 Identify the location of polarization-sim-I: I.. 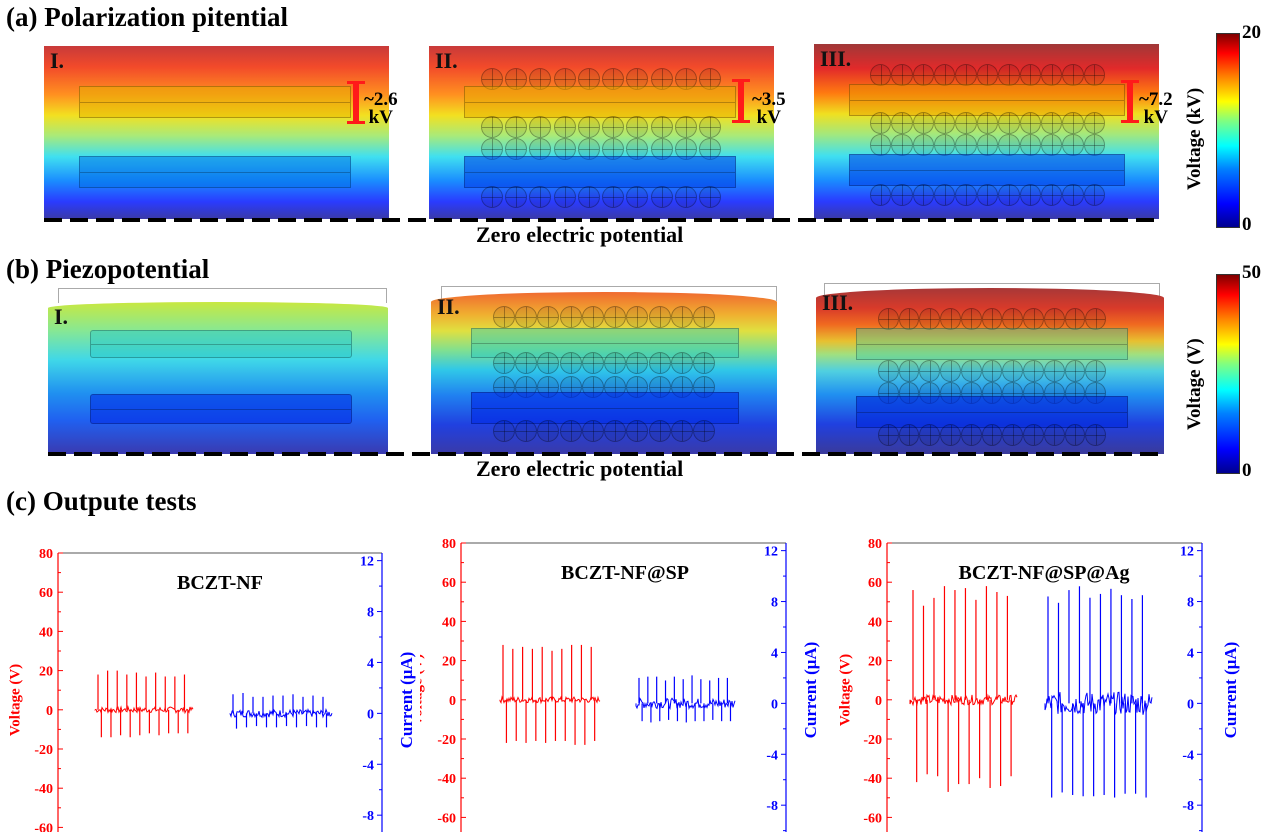
(216, 132).